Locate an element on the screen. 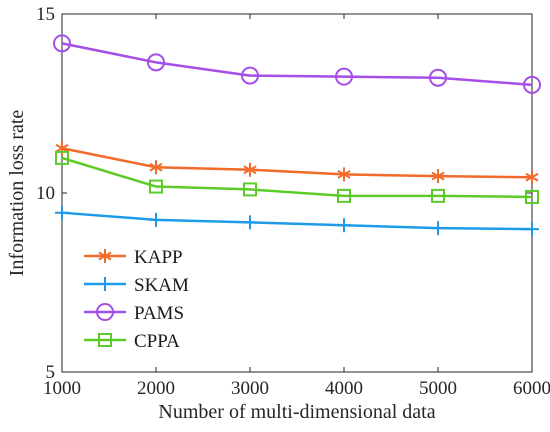 The height and width of the screenshot is (432, 550). y-tick-label: 5 is located at coordinates (51, 372).